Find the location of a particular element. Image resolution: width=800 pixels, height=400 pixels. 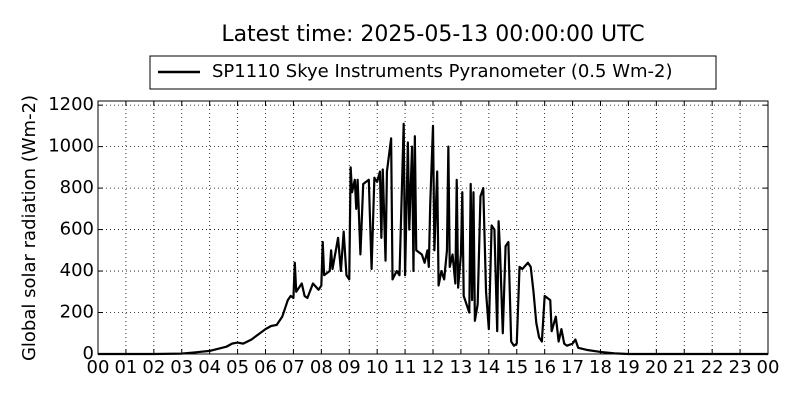

chart-title: Latest time: 2025-05-13 00:00:00 UTC is located at coordinates (432, 34).